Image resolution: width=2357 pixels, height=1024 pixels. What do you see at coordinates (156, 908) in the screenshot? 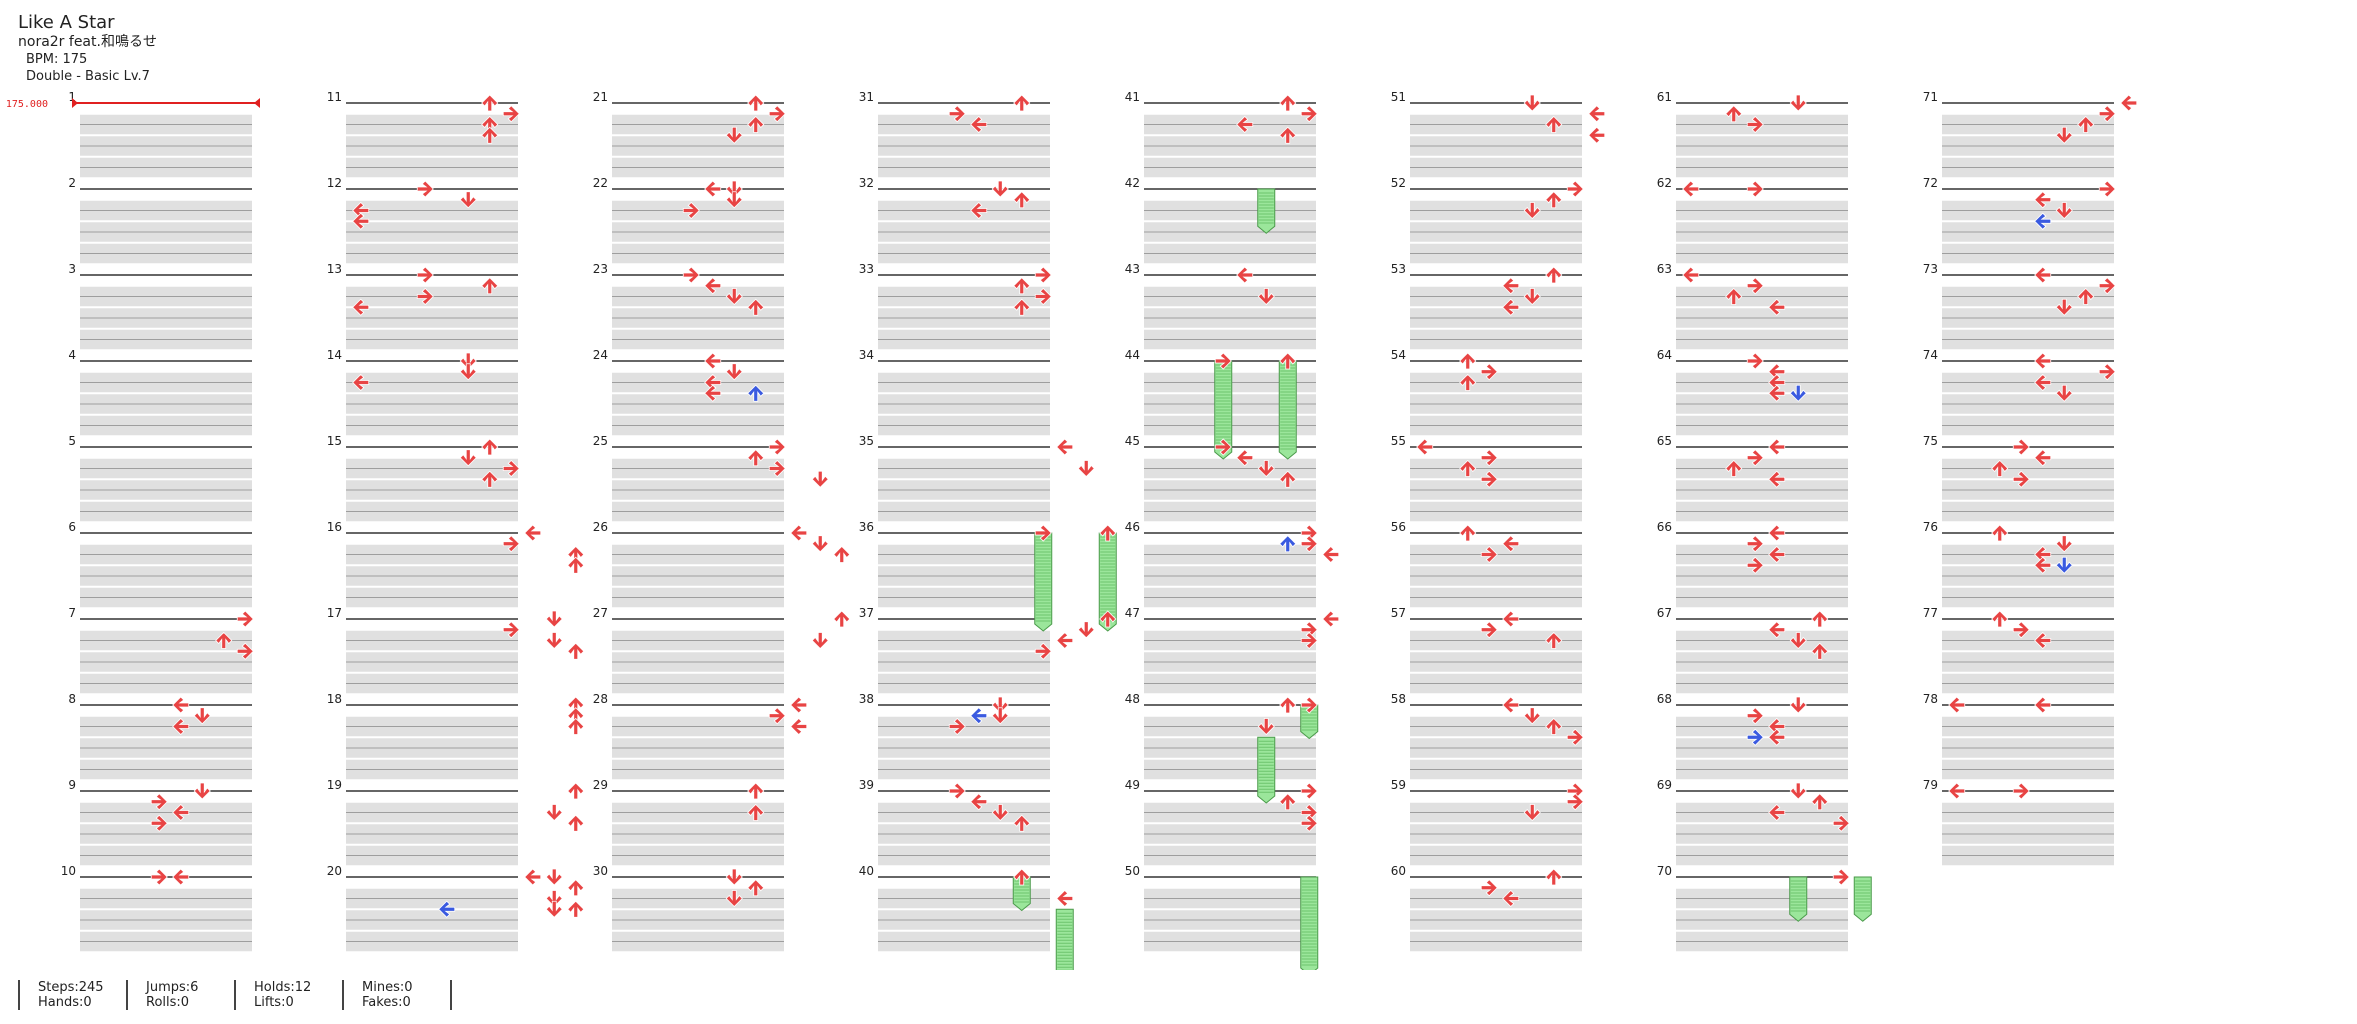
I see `measure: 10` at bounding box center [156, 908].